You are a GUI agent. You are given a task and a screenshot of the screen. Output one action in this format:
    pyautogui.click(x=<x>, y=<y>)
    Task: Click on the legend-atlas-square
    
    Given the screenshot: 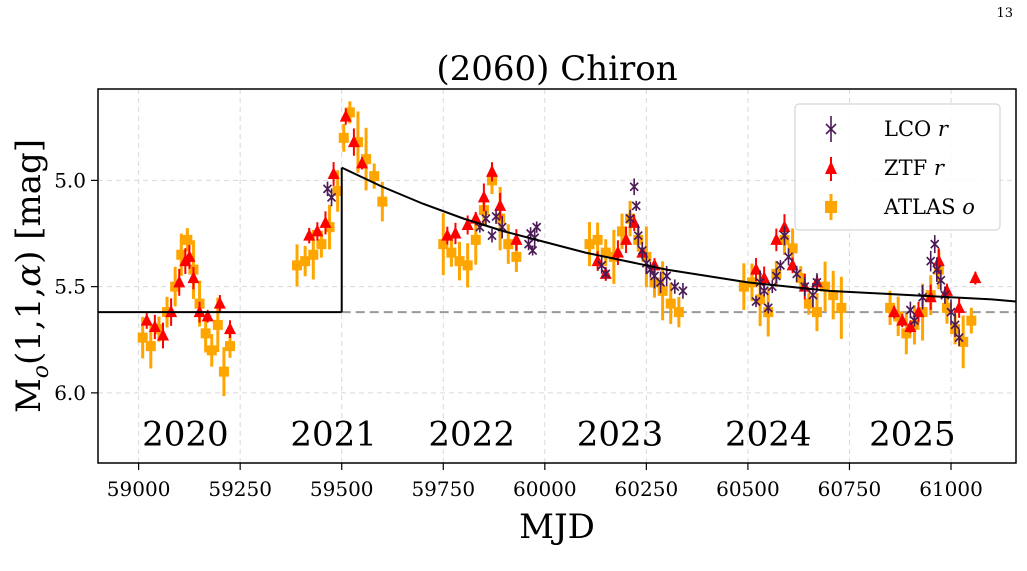 What is the action you would take?
    pyautogui.click(x=831, y=207)
    